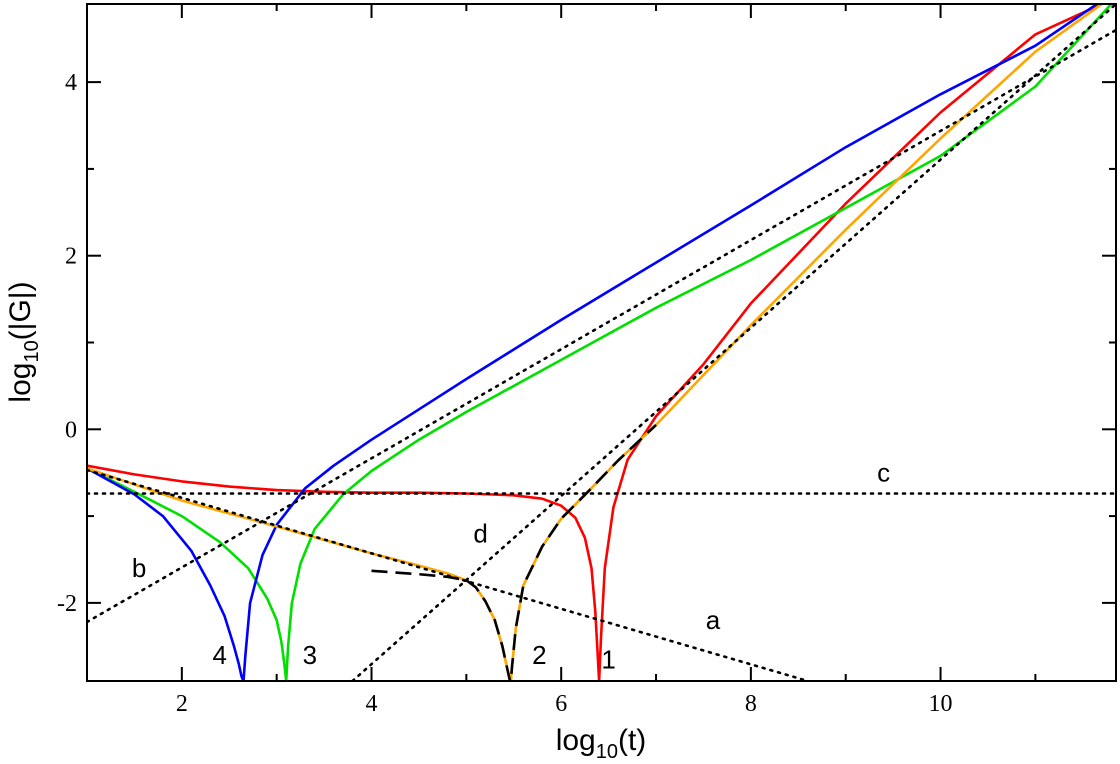 This screenshot has height=764, width=1120. What do you see at coordinates (310, 655) in the screenshot?
I see `curve-annotation-3: 3` at bounding box center [310, 655].